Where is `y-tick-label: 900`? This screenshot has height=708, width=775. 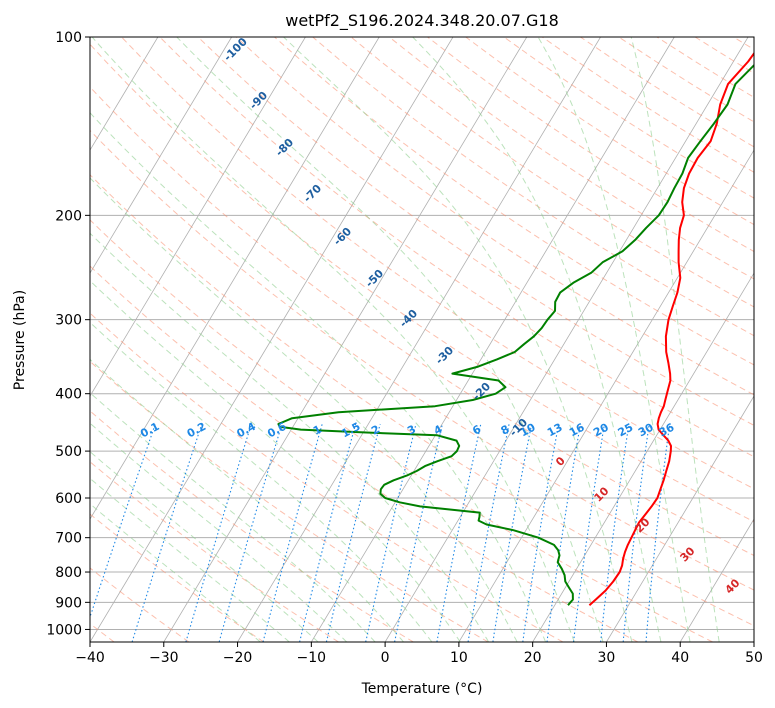 y-tick-label: 900 is located at coordinates (68, 603).